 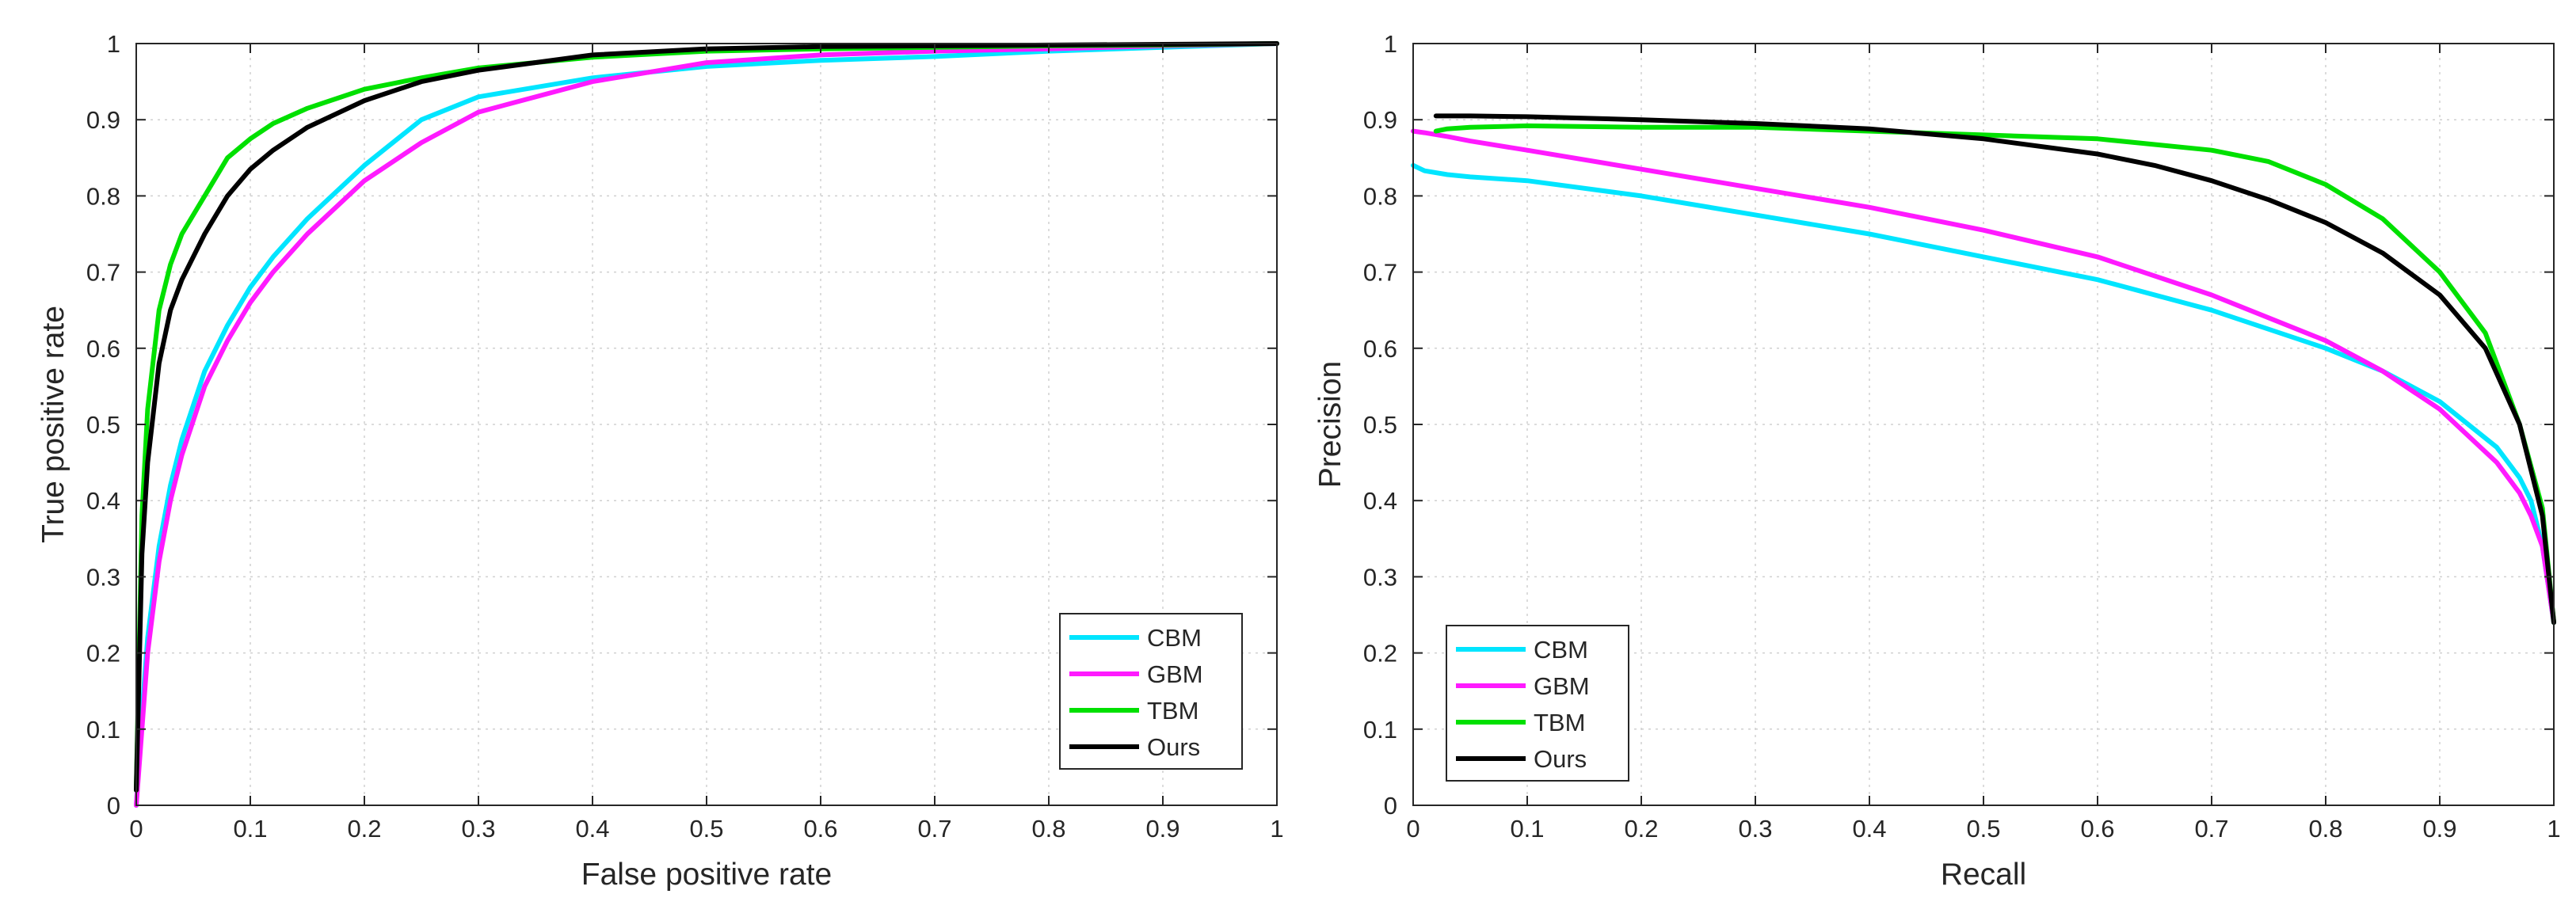 I want to click on x-axis-label: Recall, so click(x=1984, y=875).